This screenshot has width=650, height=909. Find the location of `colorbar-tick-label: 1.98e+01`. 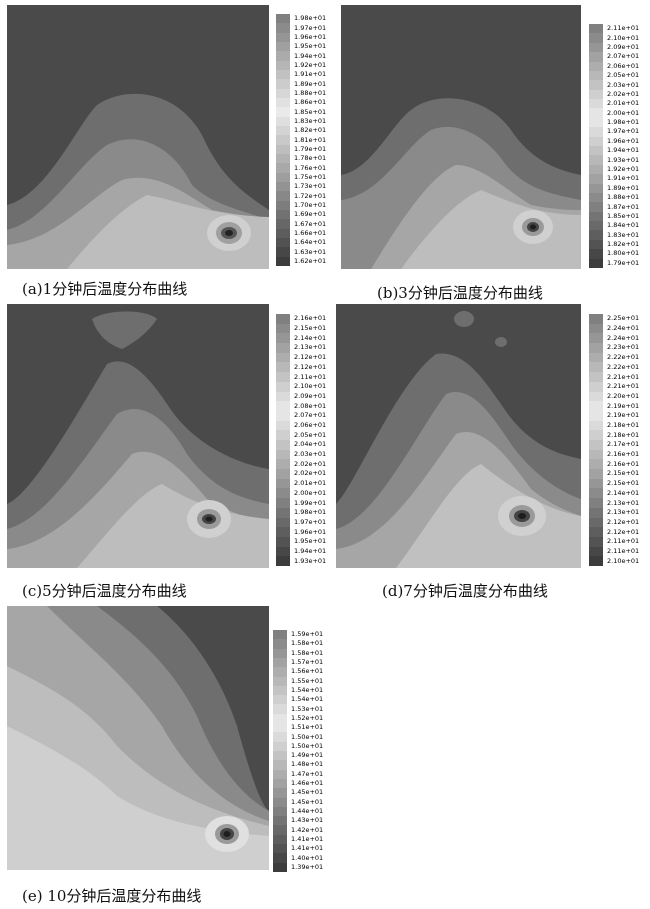

colorbar-tick-label: 1.98e+01 is located at coordinates (623, 122).